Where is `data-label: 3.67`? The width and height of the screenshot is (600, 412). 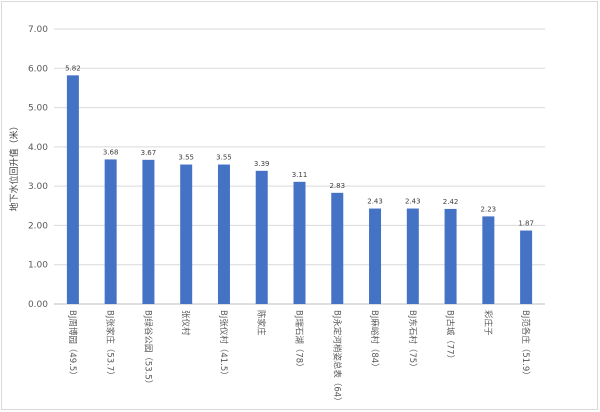 data-label: 3.67 is located at coordinates (149, 153).